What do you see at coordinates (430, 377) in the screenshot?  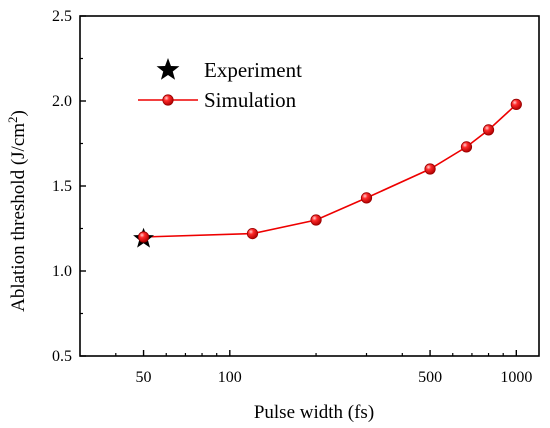 I see `x-tick-label: 500` at bounding box center [430, 377].